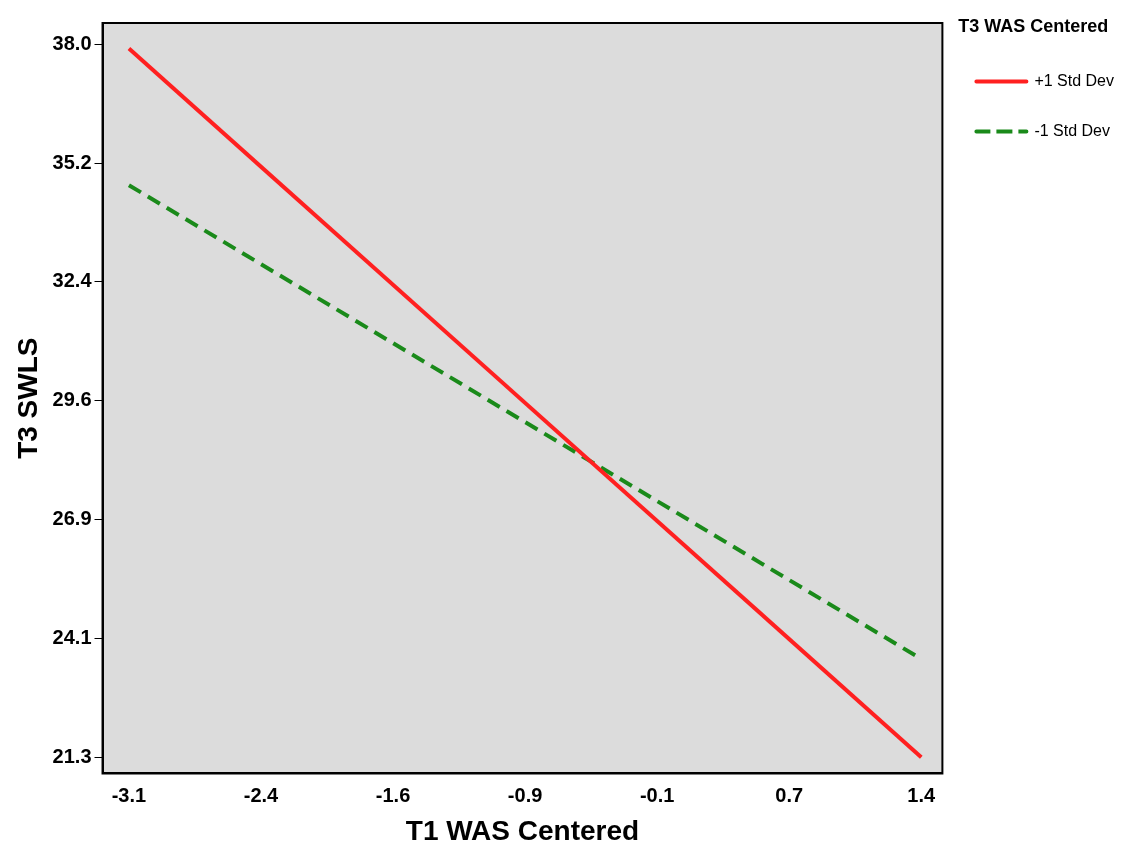  What do you see at coordinates (922, 794) in the screenshot?
I see `x-tick-label: 1.4` at bounding box center [922, 794].